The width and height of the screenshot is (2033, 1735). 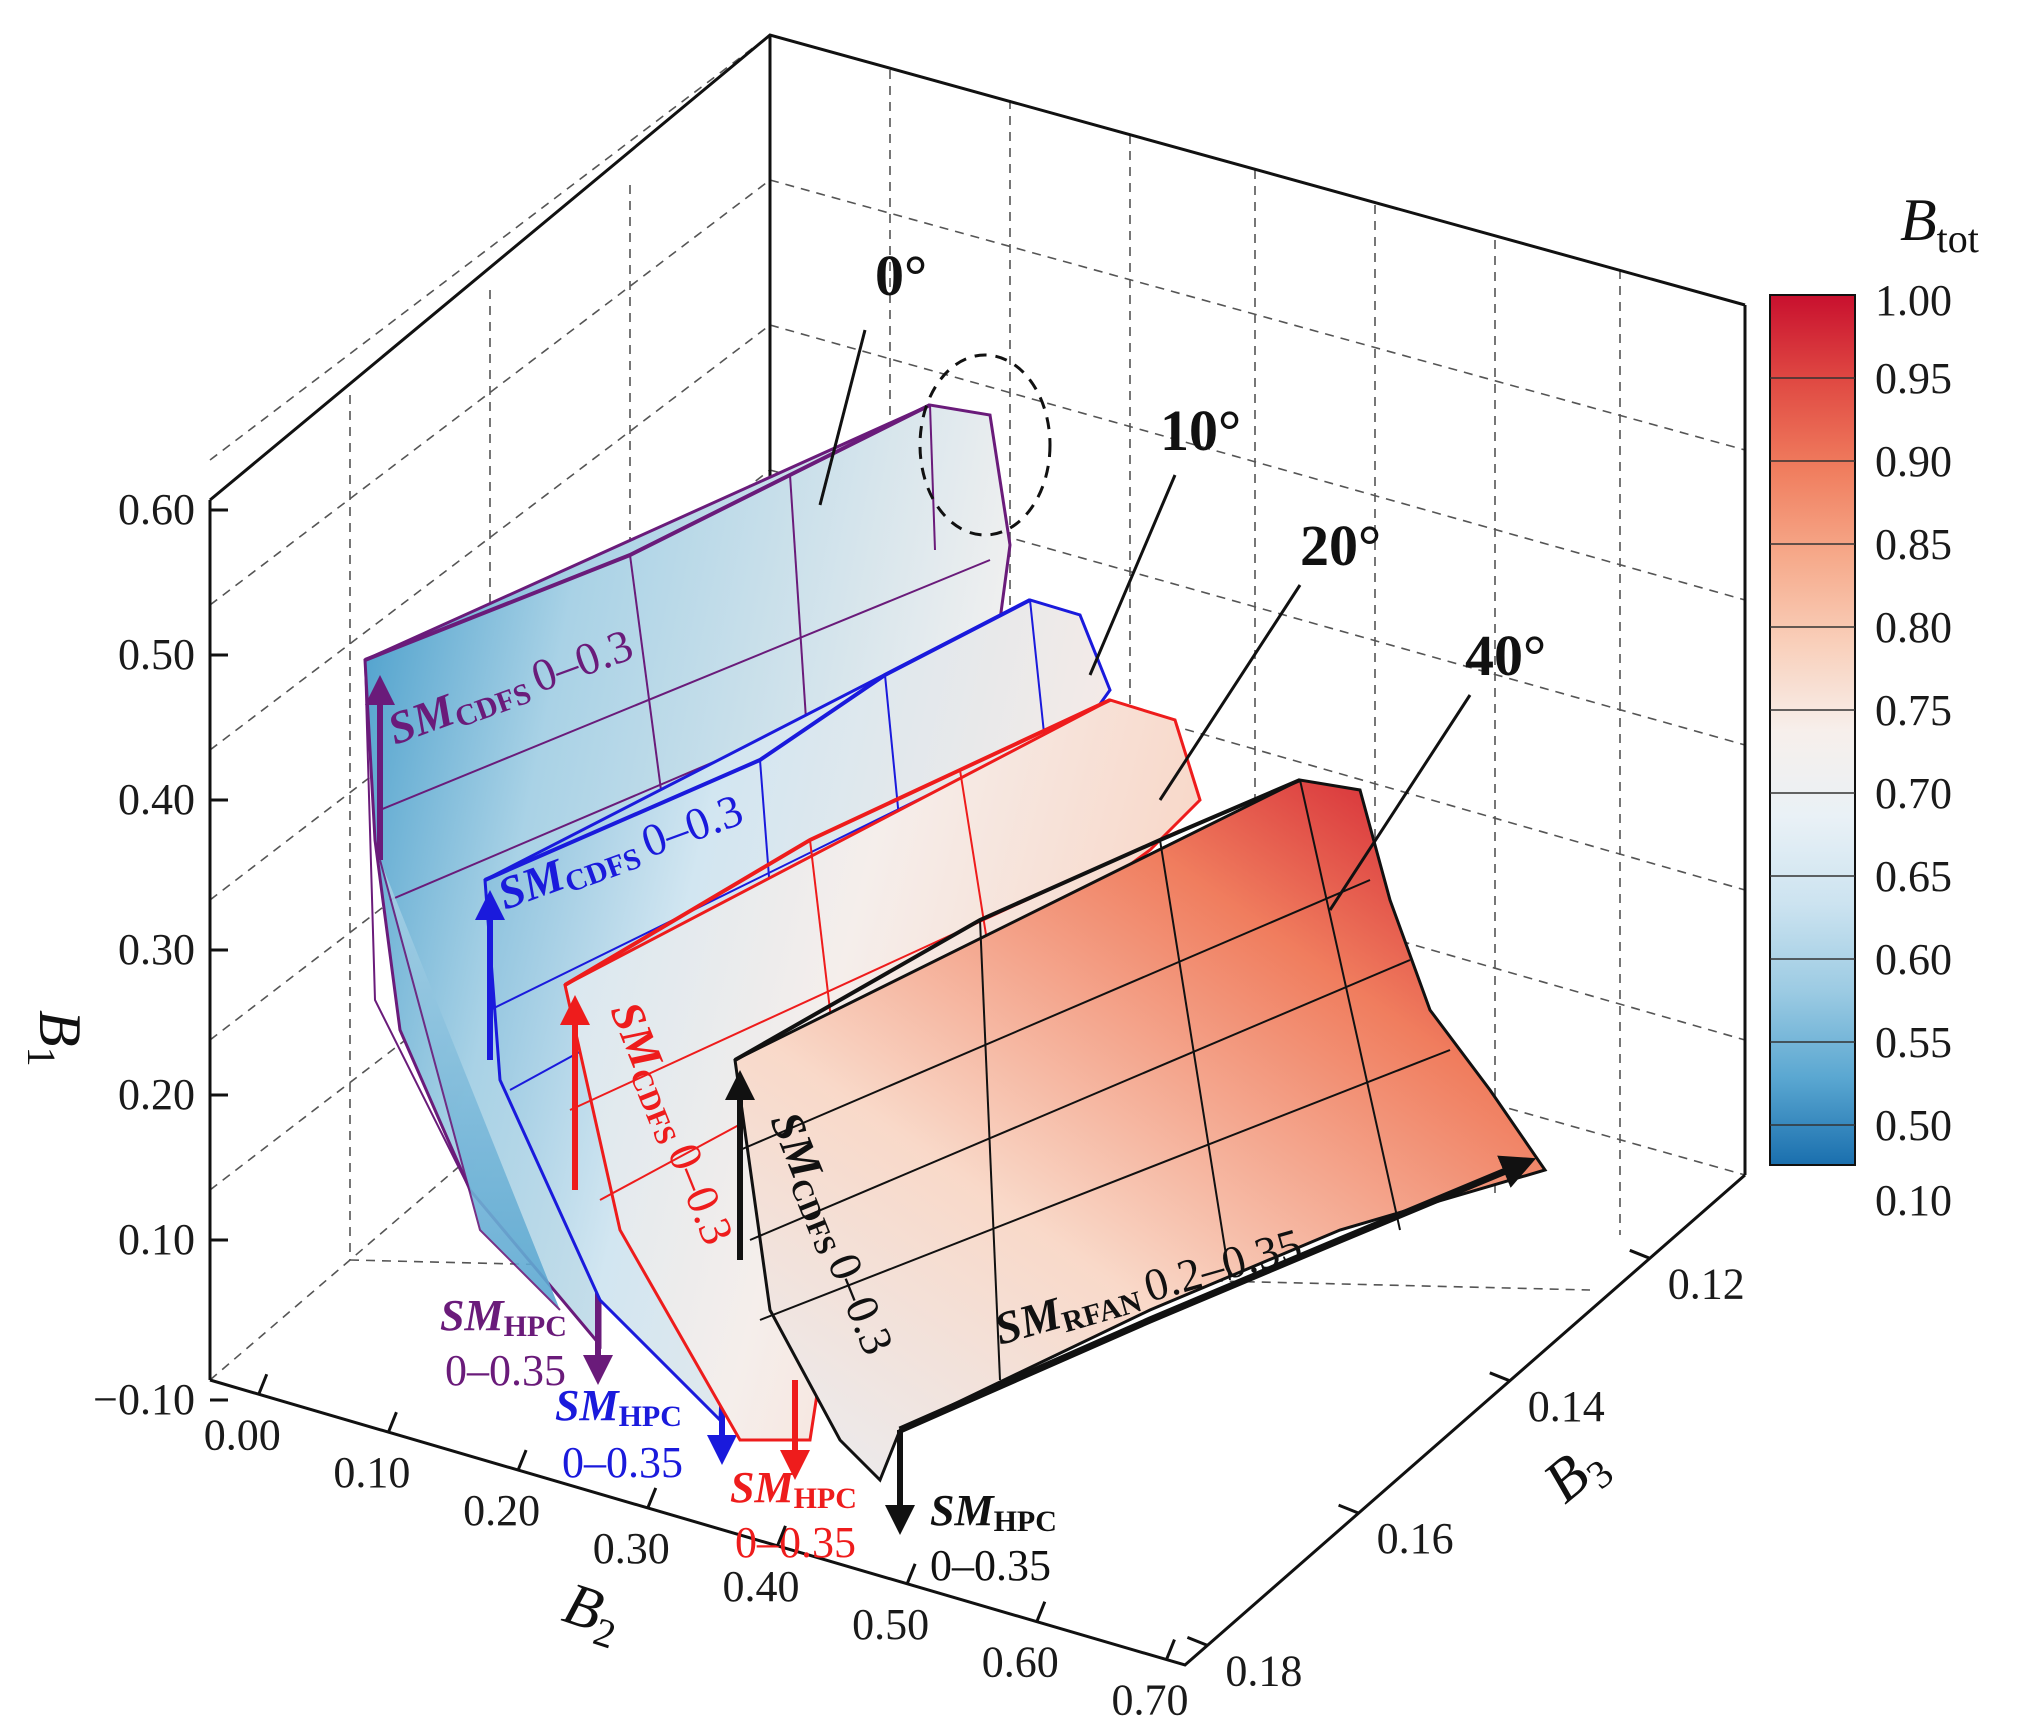 I want to click on colorbar-tick-label: 0.80, so click(x=1913, y=627).